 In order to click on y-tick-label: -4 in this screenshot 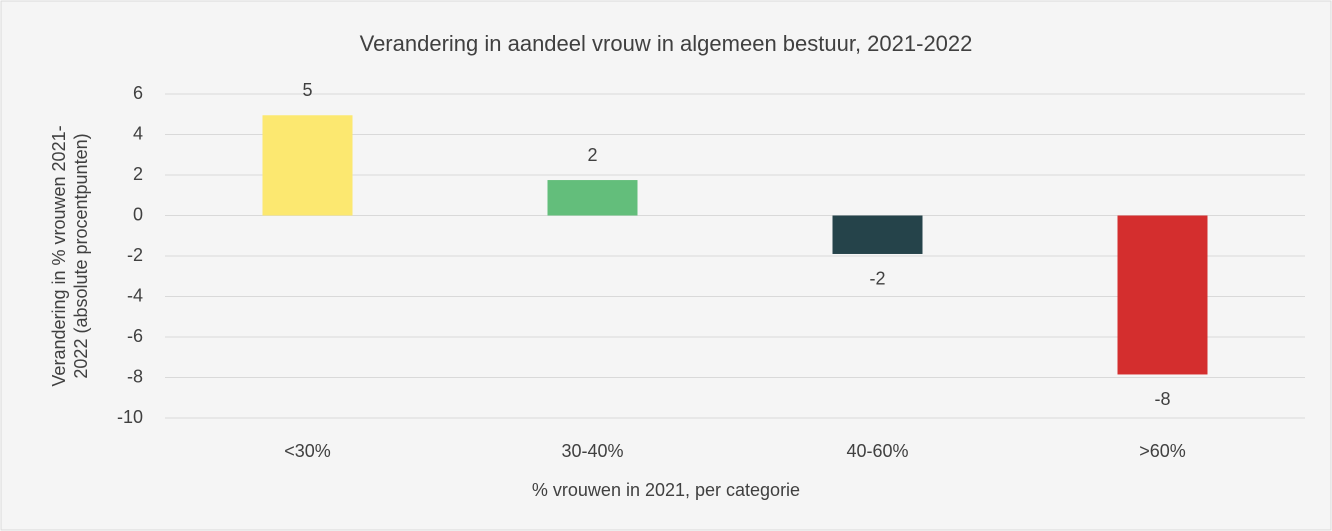, I will do `click(135, 295)`.